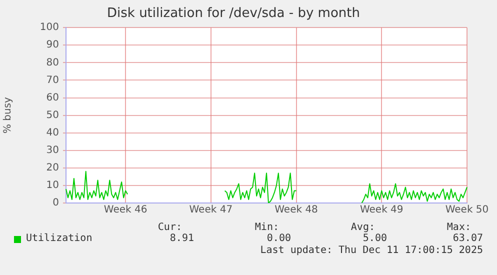 The width and height of the screenshot is (497, 275). Describe the element at coordinates (59, 239) in the screenshot. I see `legend-label: Utilization` at that location.